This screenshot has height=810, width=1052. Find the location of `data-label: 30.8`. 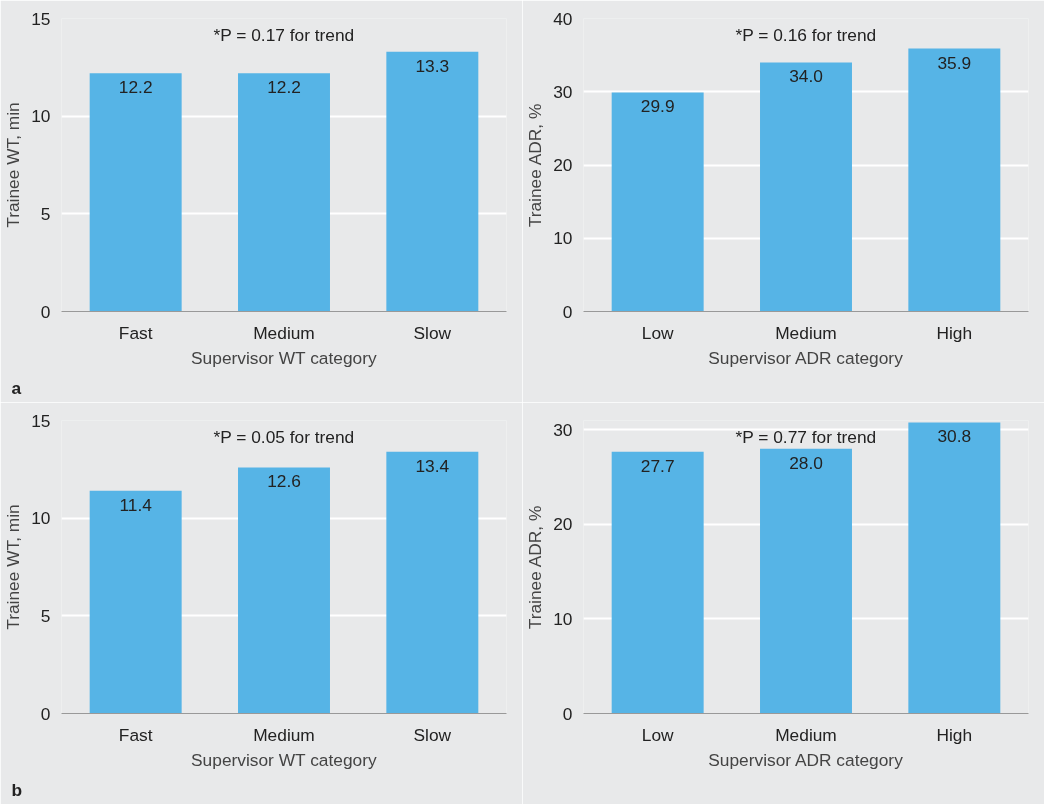

data-label: 30.8 is located at coordinates (954, 436).